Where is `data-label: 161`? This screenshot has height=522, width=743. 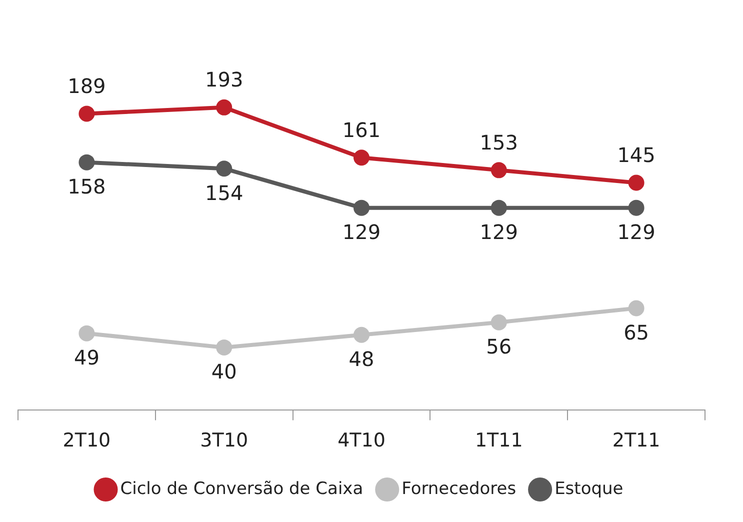
data-label: 161 is located at coordinates (361, 130).